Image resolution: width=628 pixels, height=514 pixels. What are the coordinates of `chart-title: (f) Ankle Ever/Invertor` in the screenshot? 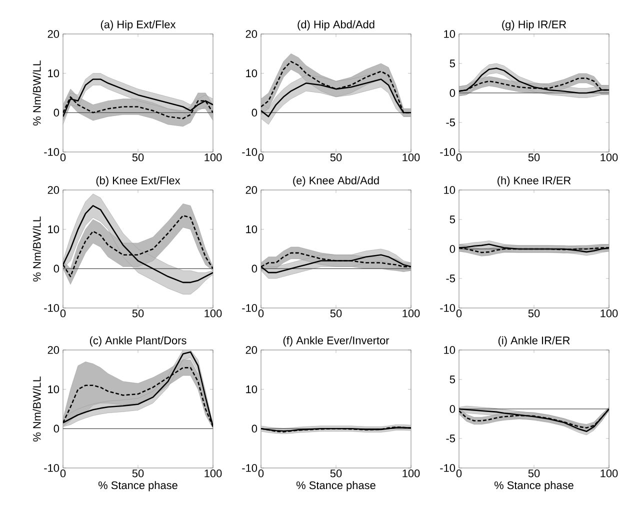 It's located at (336, 341).